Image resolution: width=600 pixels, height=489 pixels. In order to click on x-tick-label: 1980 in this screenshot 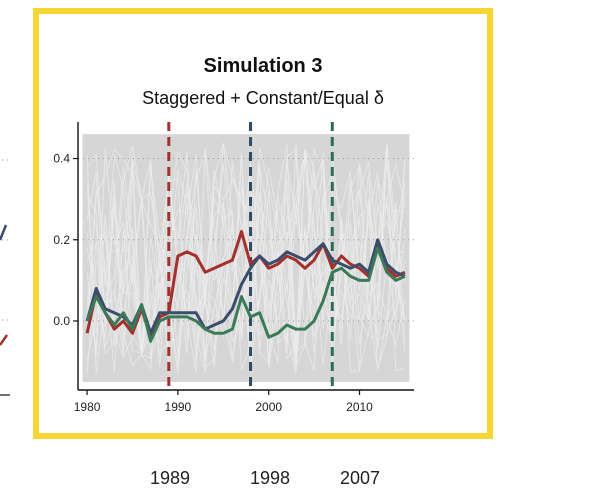, I will do `click(87, 407)`.